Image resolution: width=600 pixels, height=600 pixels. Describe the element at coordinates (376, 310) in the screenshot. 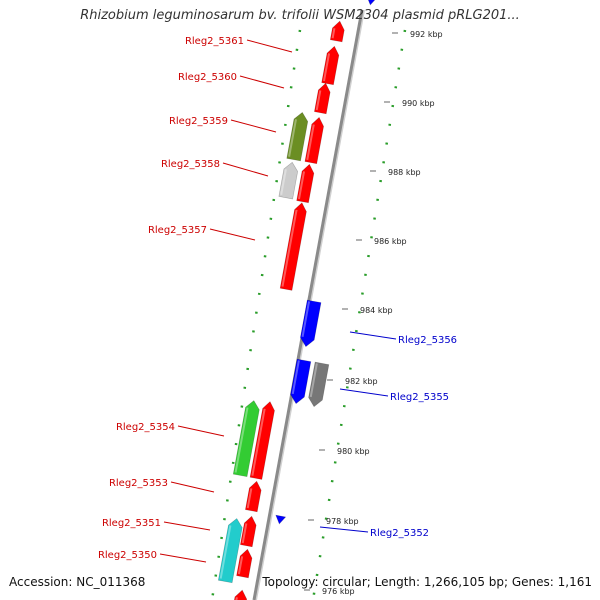

I see `scale-tick-label: 984 kbp` at that location.